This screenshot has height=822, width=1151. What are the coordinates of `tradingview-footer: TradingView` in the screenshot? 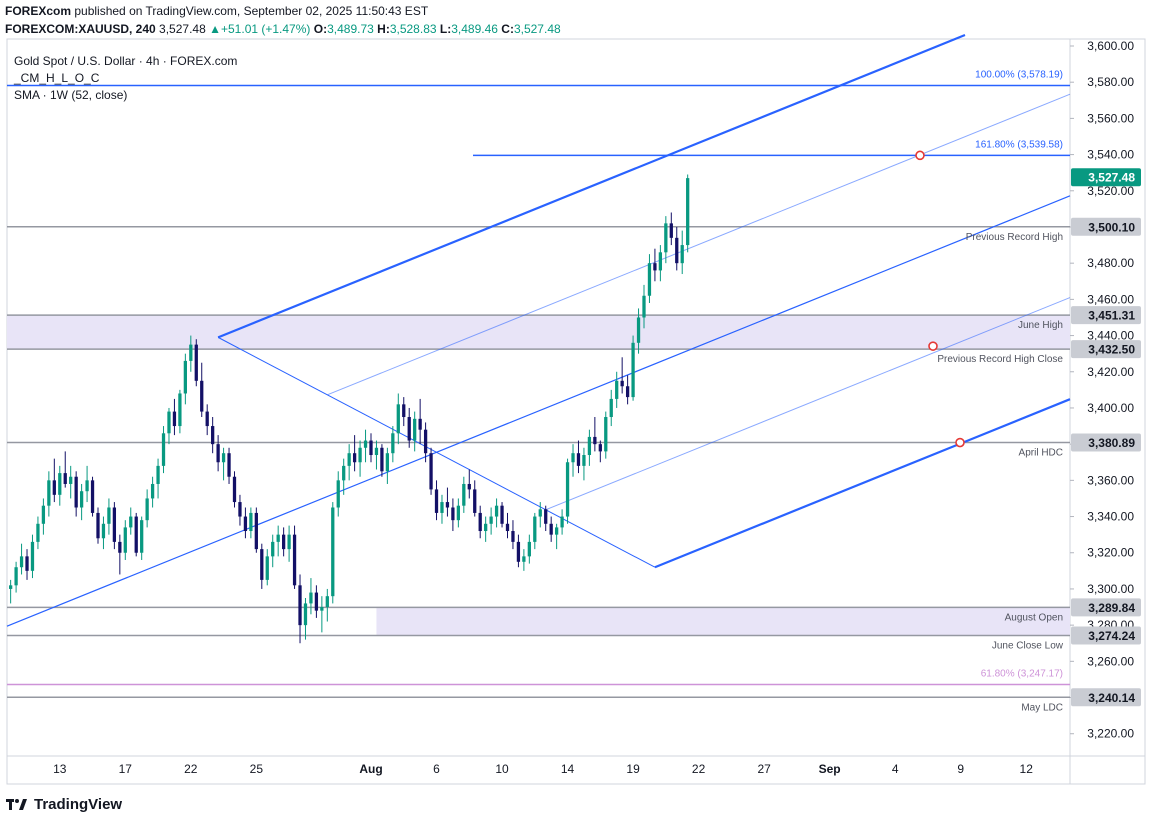 It's located at (64, 804).